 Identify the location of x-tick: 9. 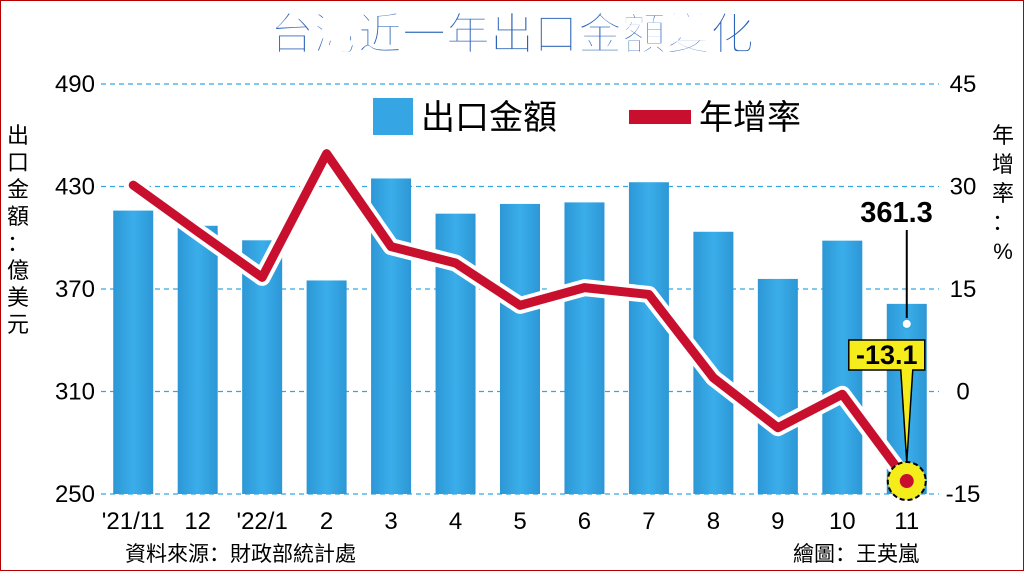
(777, 521).